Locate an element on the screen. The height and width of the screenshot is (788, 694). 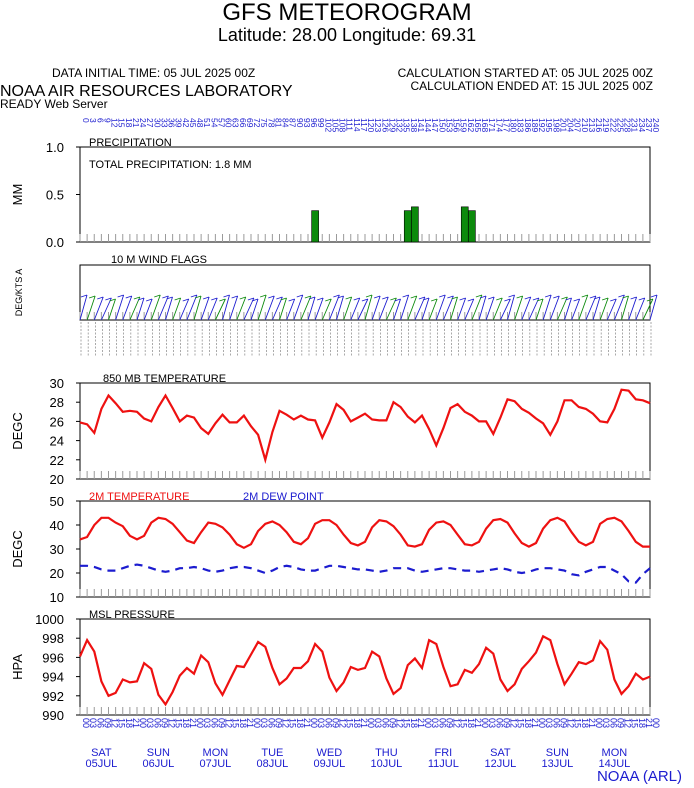
y-tick-label: 26 is located at coordinates (57, 421).